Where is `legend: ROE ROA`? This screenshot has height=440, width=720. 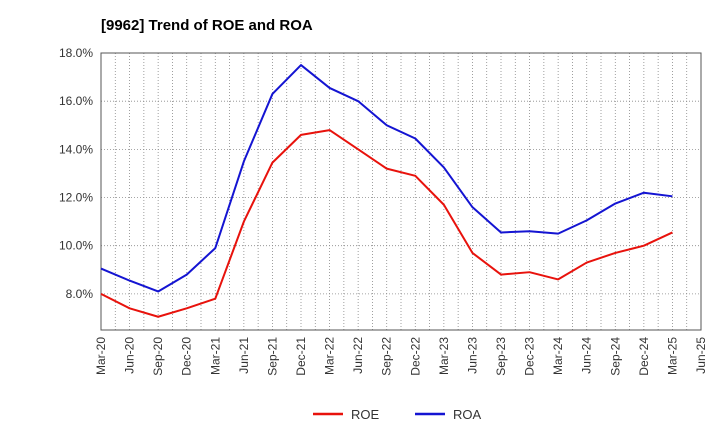 legend: ROE ROA is located at coordinates (397, 414).